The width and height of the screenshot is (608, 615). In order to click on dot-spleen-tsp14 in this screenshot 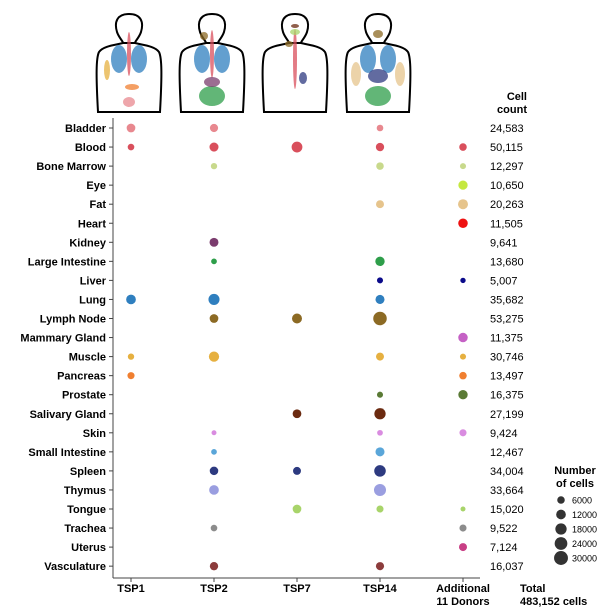, I will do `click(380, 471)`.